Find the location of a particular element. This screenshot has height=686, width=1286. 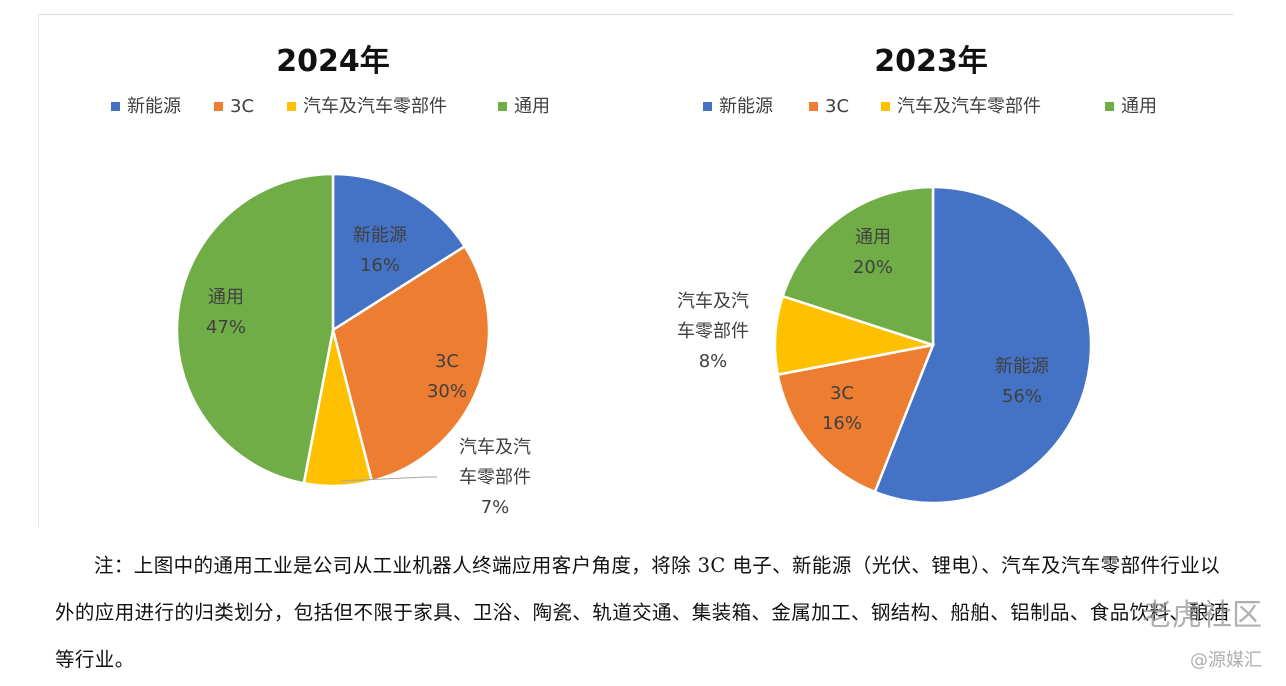

slice-label: 通用 47% is located at coordinates (226, 312).